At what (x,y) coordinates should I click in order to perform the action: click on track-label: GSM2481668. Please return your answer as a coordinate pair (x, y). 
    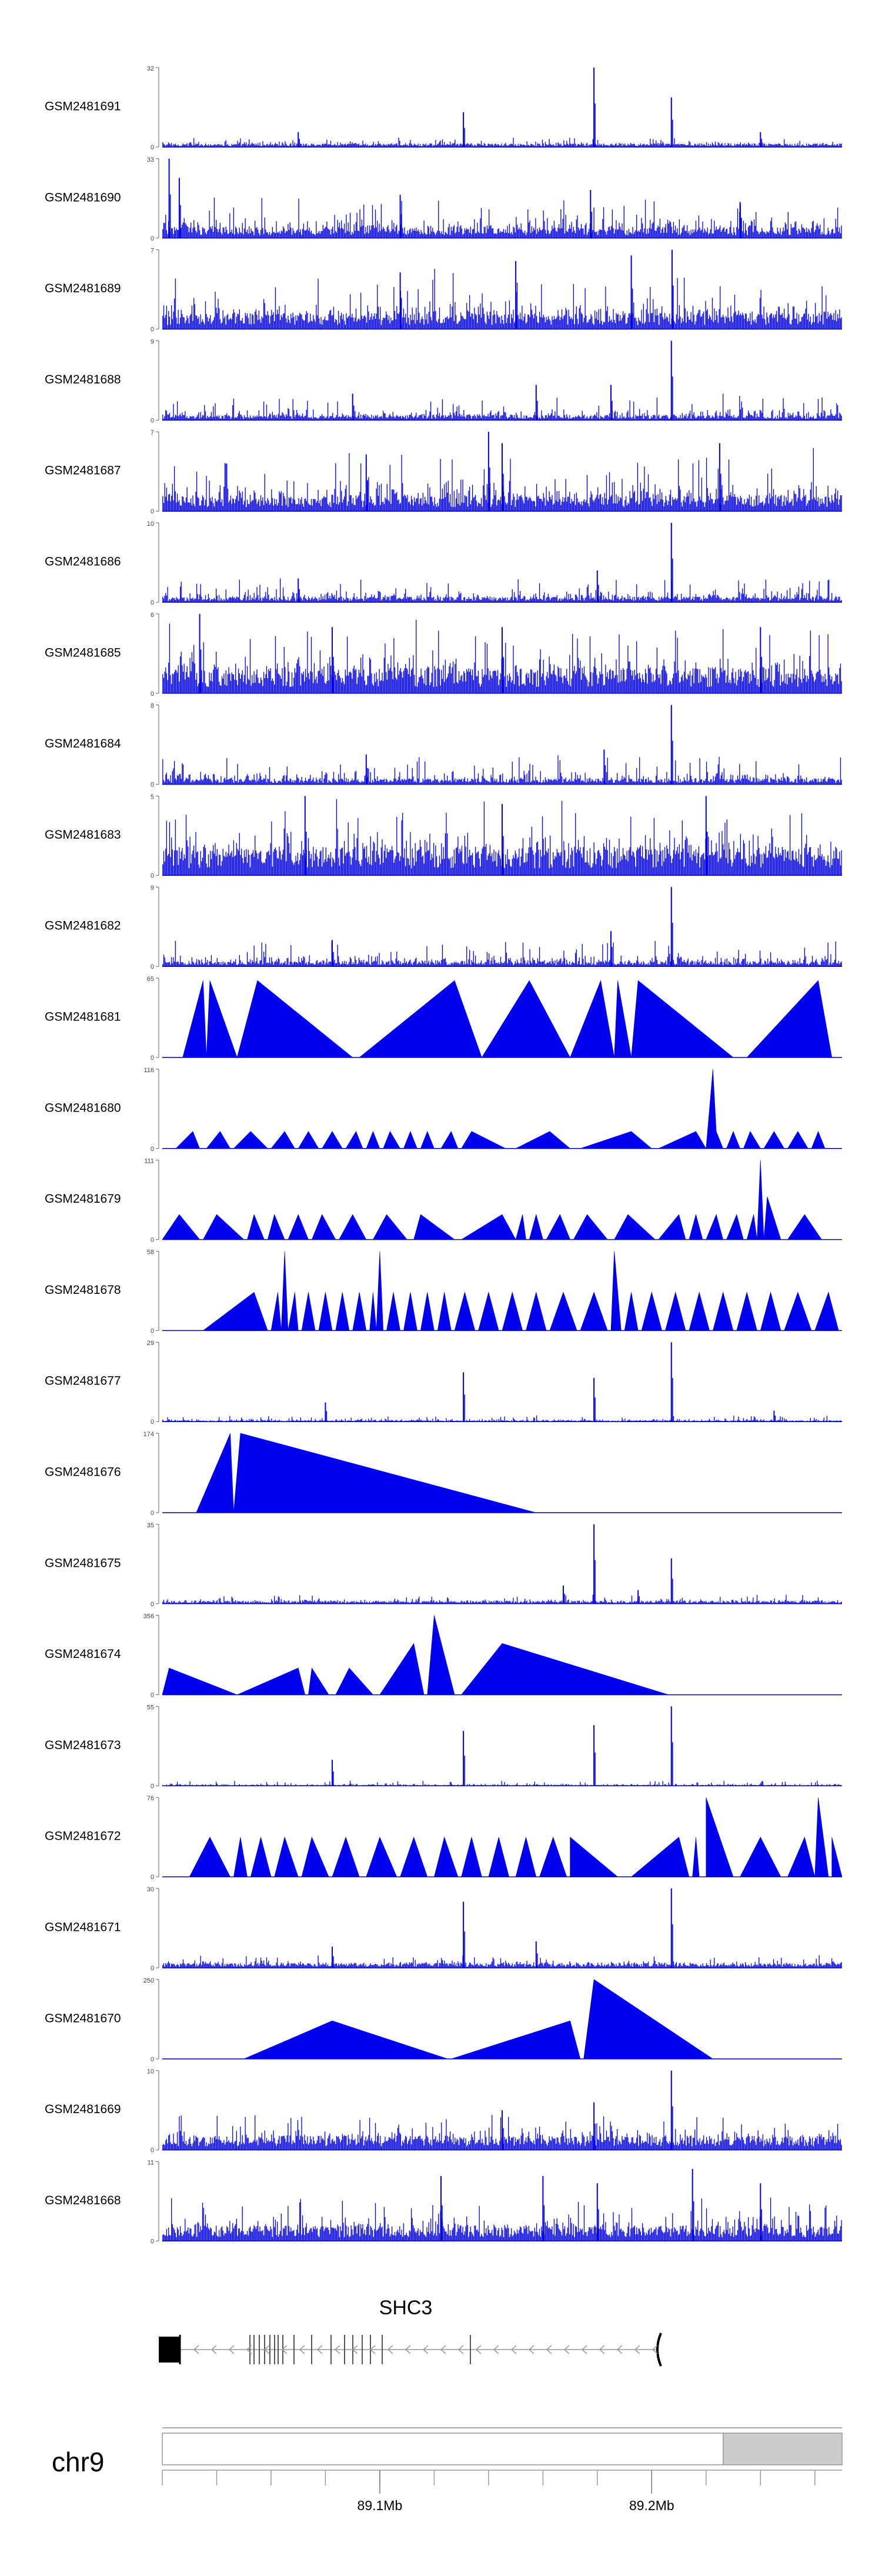
    Looking at the image, I should click on (83, 2200).